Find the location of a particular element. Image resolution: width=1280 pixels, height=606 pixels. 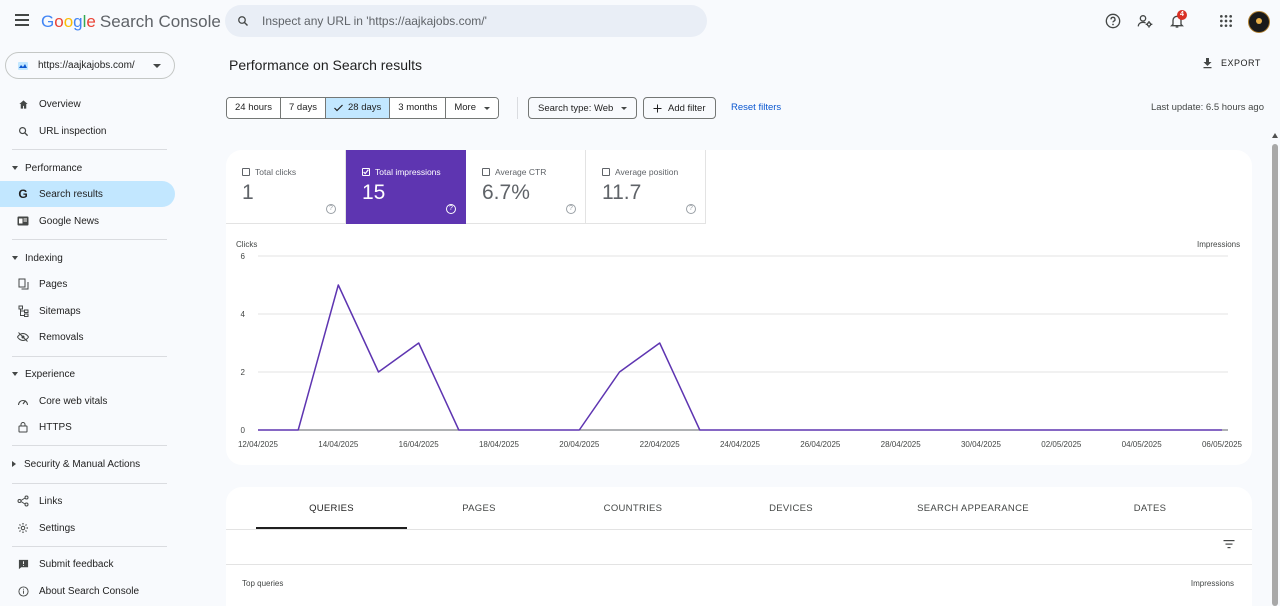

sidebar-item-submit-feedback: Submit feedback is located at coordinates (87, 564).